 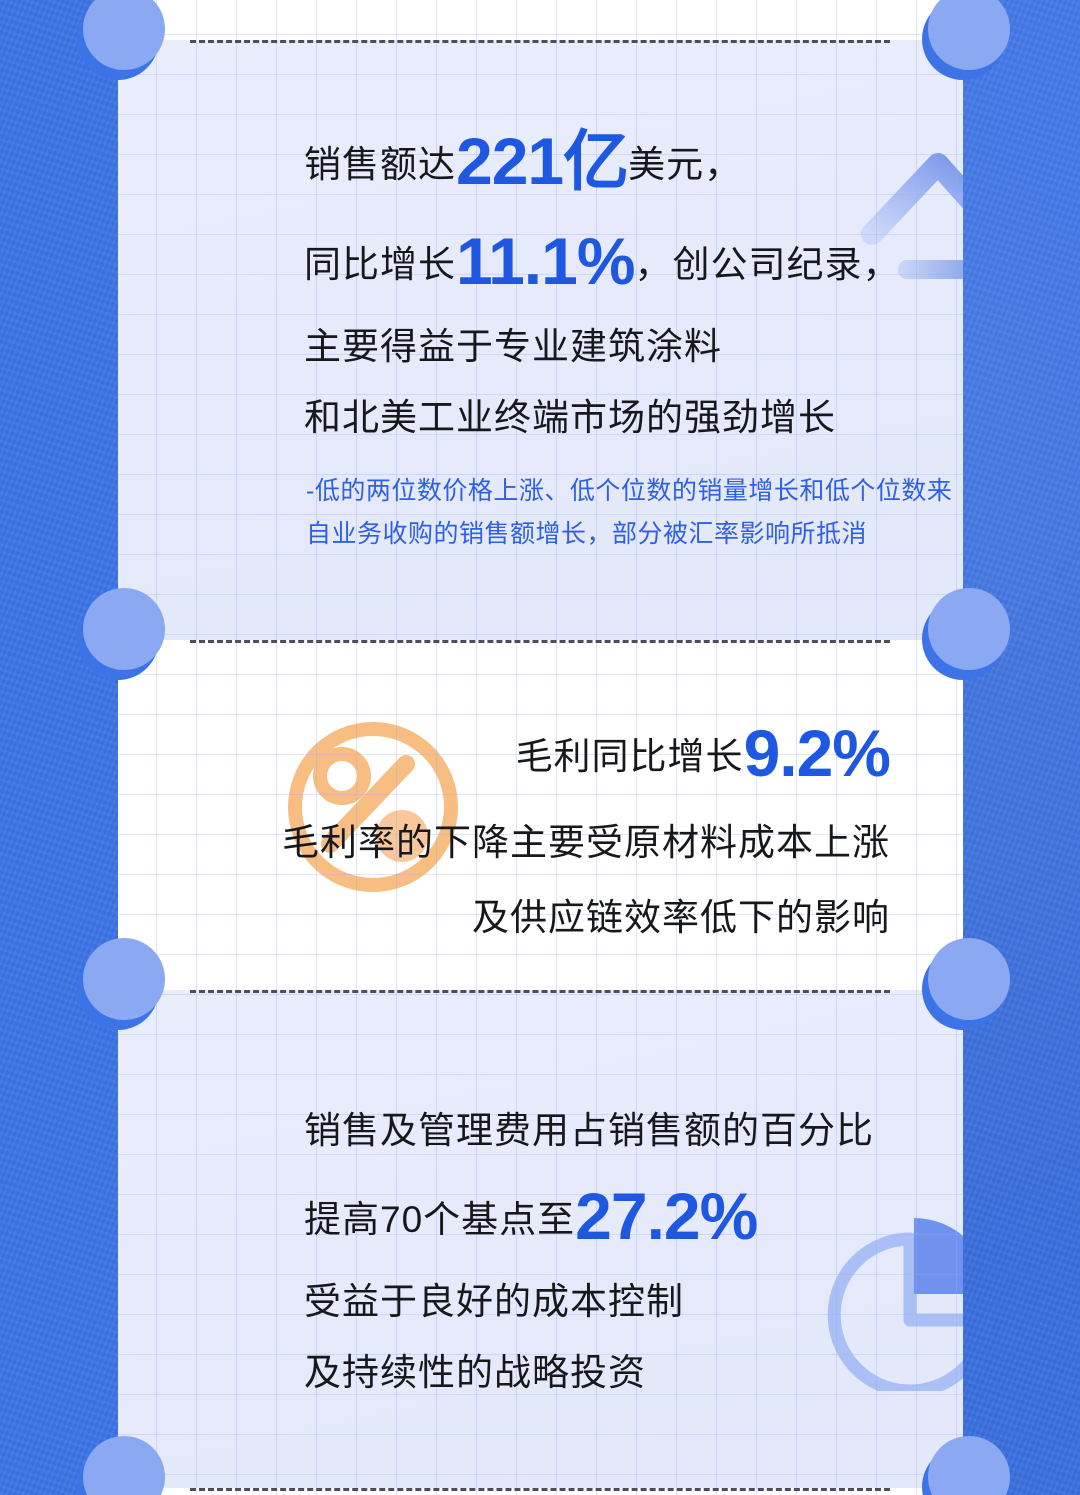 What do you see at coordinates (475, 1372) in the screenshot?
I see `sga-line-4: 及持续性的战略投资` at bounding box center [475, 1372].